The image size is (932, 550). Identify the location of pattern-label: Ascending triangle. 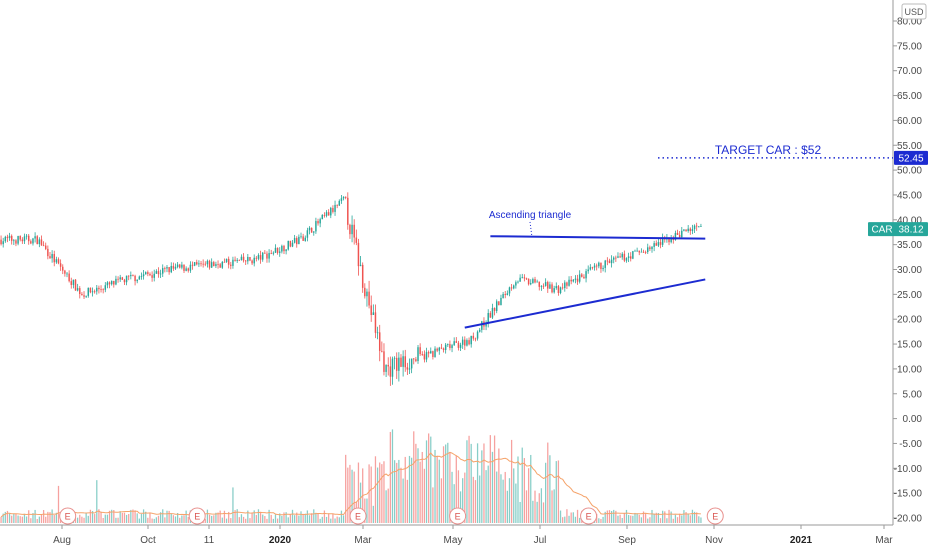
(530, 215).